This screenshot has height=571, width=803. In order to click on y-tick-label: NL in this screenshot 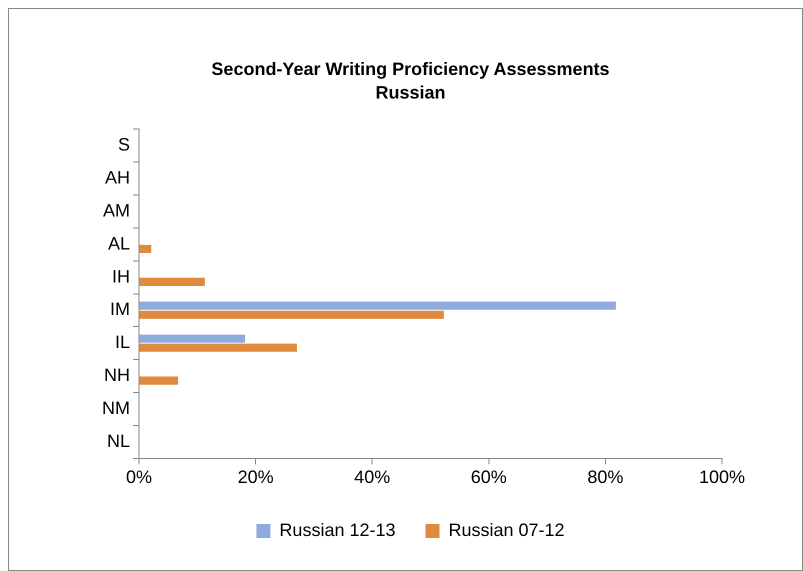, I will do `click(118, 440)`.